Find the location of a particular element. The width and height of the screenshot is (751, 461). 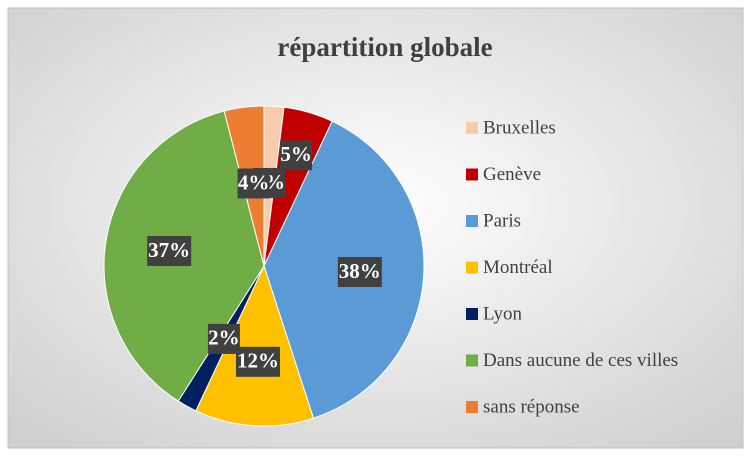

data-label: 4% is located at coordinates (254, 182).